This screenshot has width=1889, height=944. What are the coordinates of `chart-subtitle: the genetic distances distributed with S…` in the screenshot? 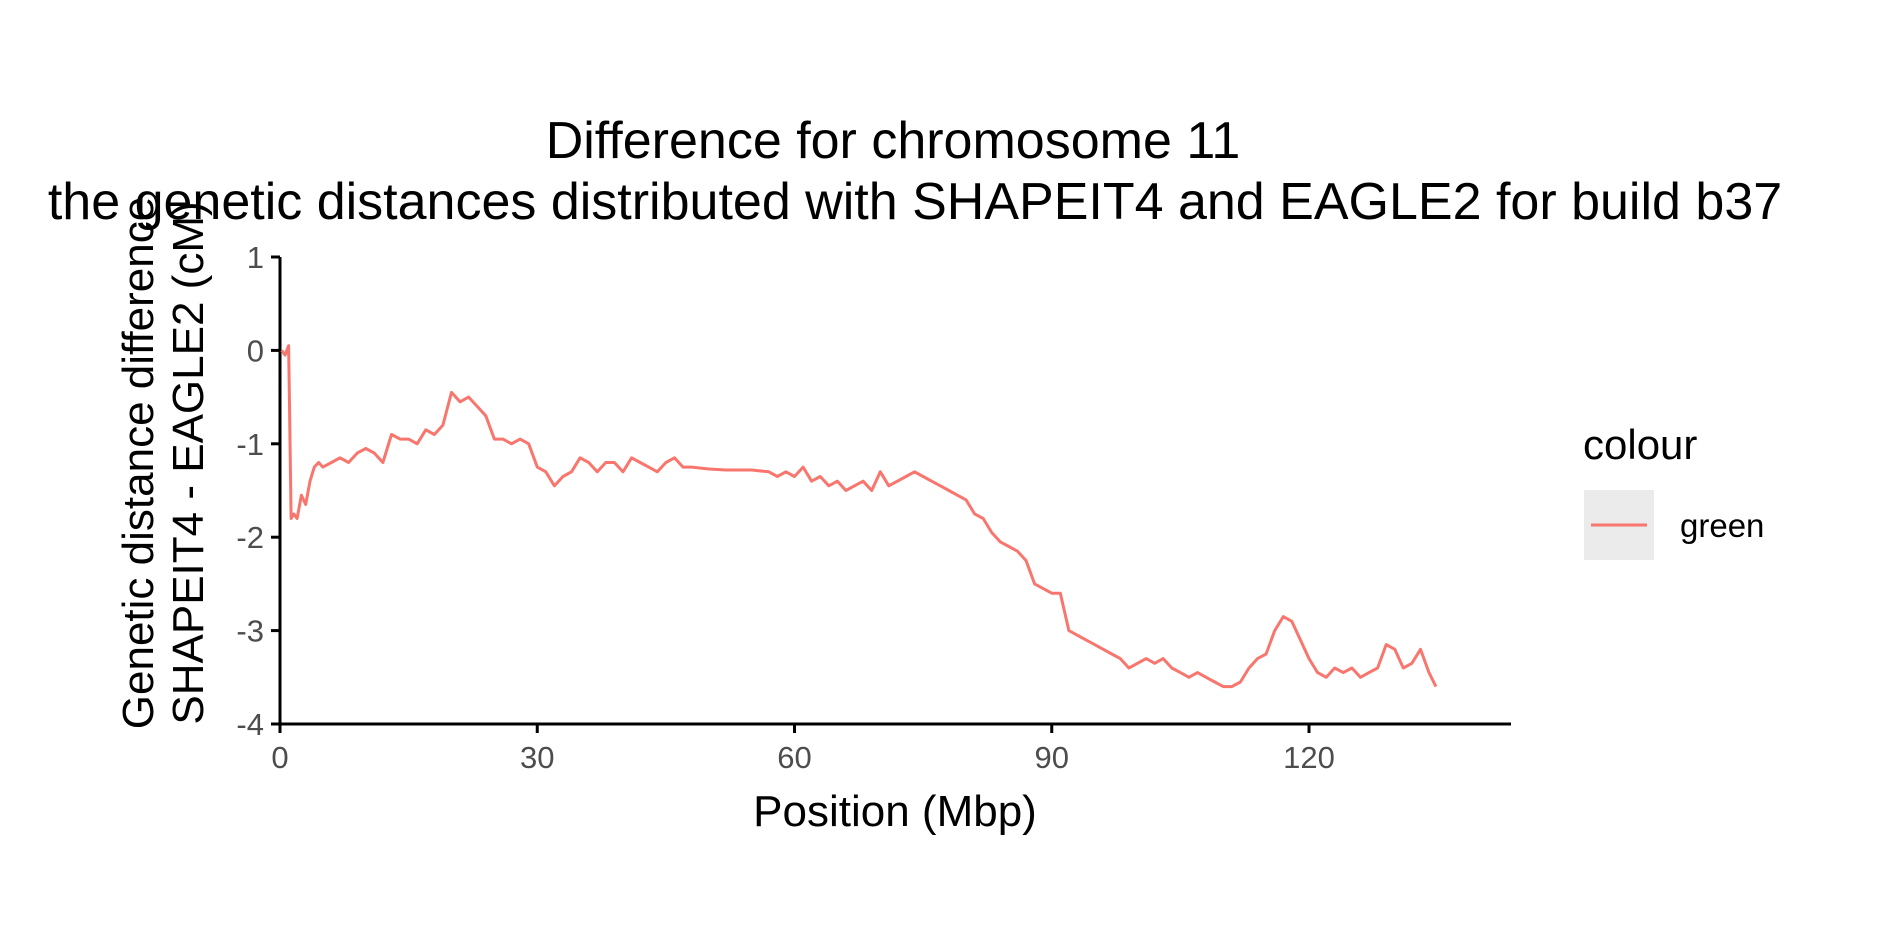 It's located at (915, 202).